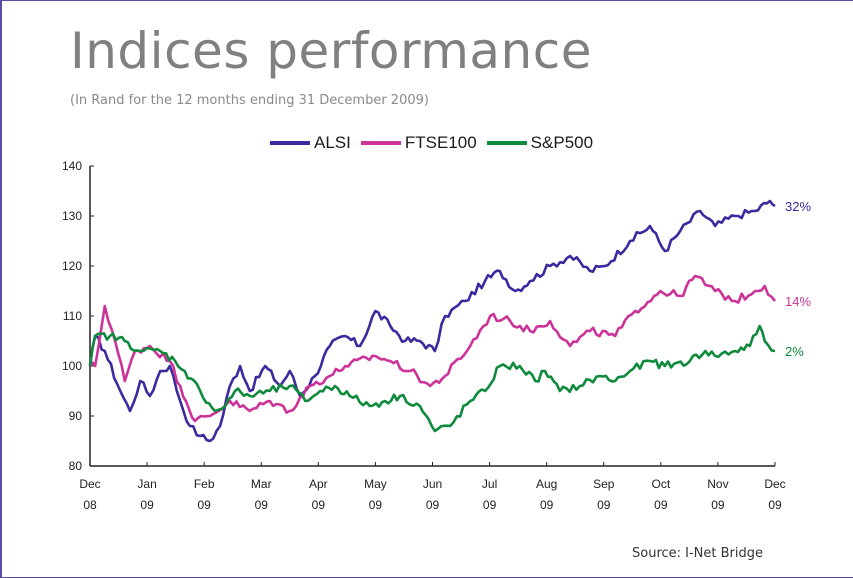 The width and height of the screenshot is (853, 578). I want to click on legend-item-alsi: ALSI, so click(310, 143).